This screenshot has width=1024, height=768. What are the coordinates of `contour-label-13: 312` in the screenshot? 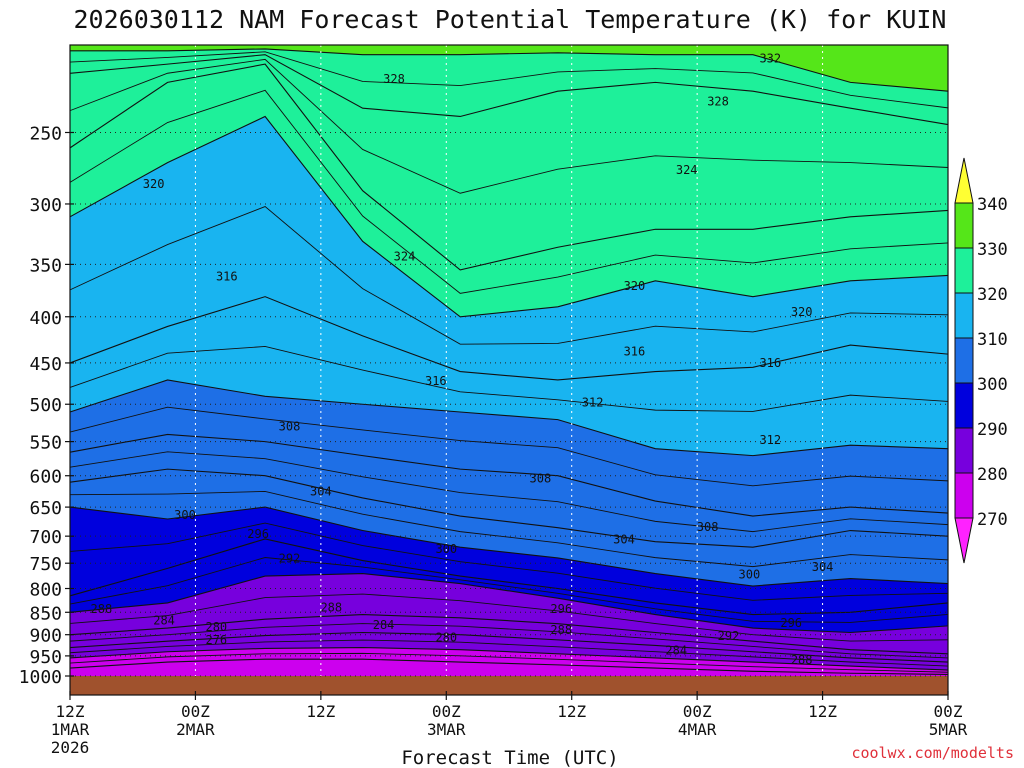 It's located at (770, 440).